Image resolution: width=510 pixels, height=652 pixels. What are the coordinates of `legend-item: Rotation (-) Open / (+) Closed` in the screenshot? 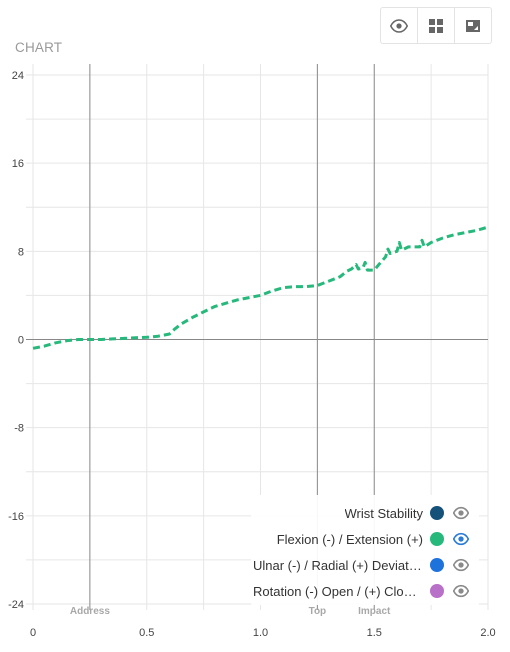 It's located at (361, 591).